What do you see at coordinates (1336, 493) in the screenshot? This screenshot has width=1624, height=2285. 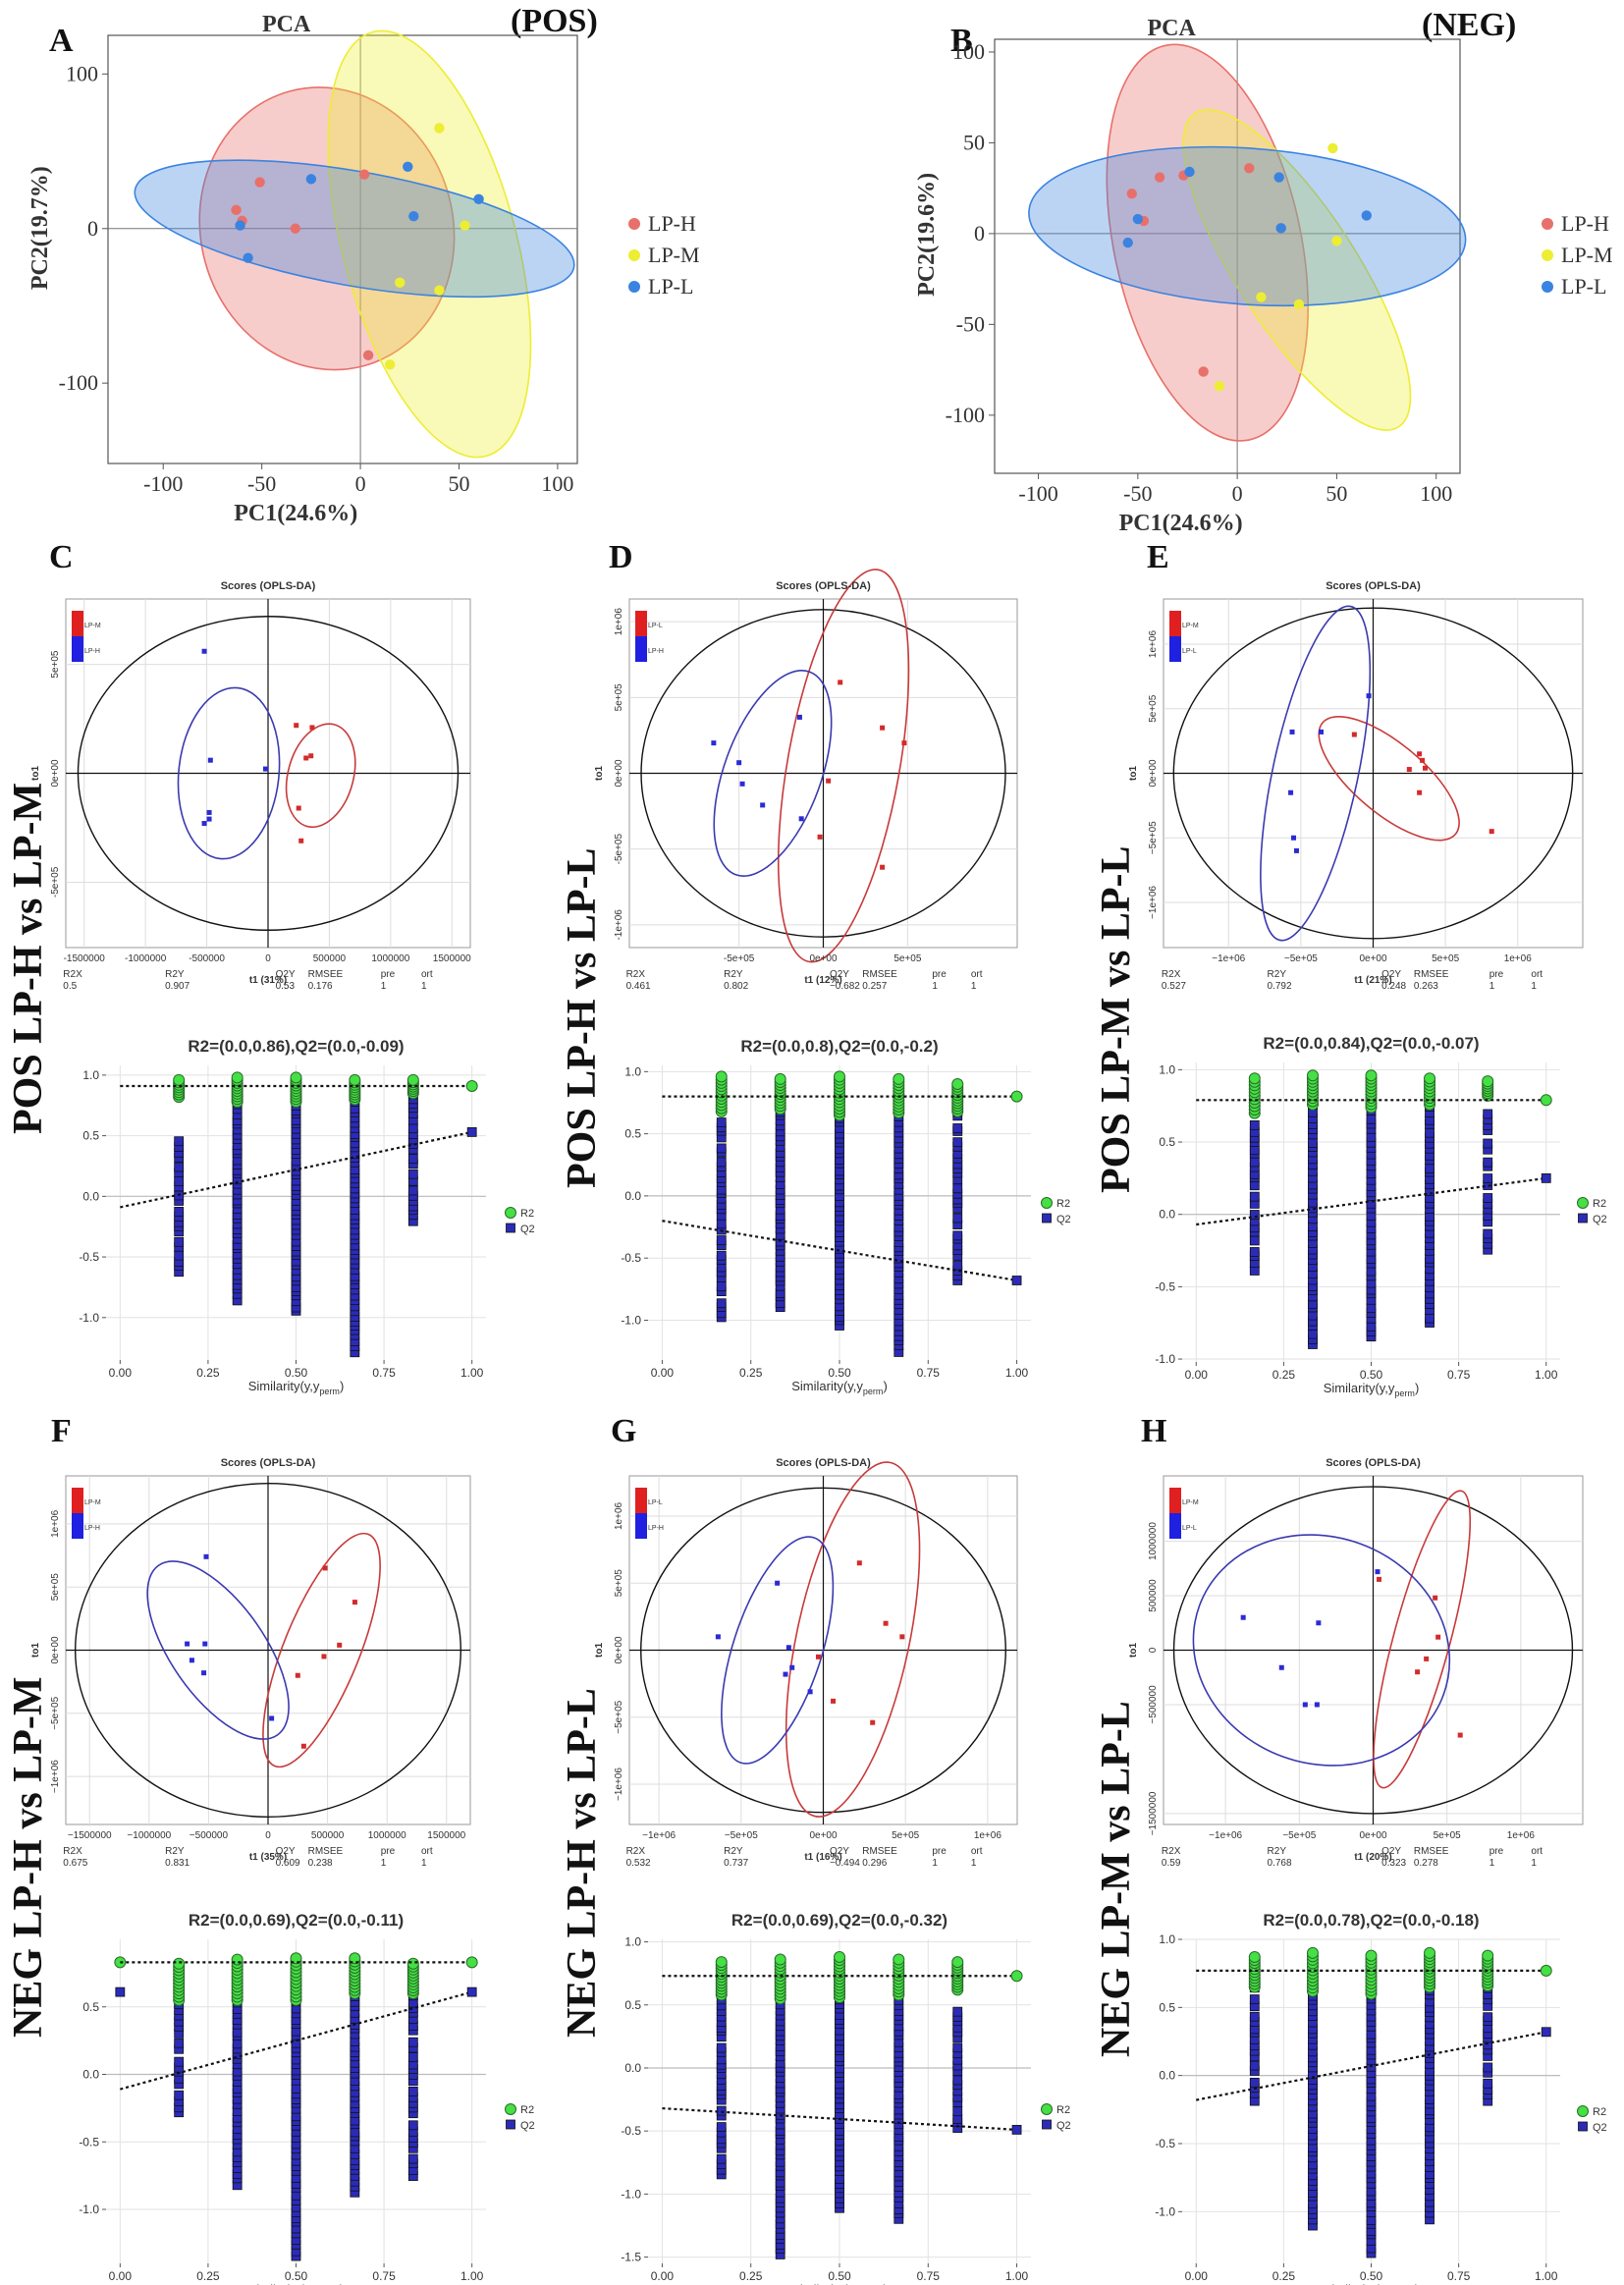 I see `x-tick-label: 50` at bounding box center [1336, 493].